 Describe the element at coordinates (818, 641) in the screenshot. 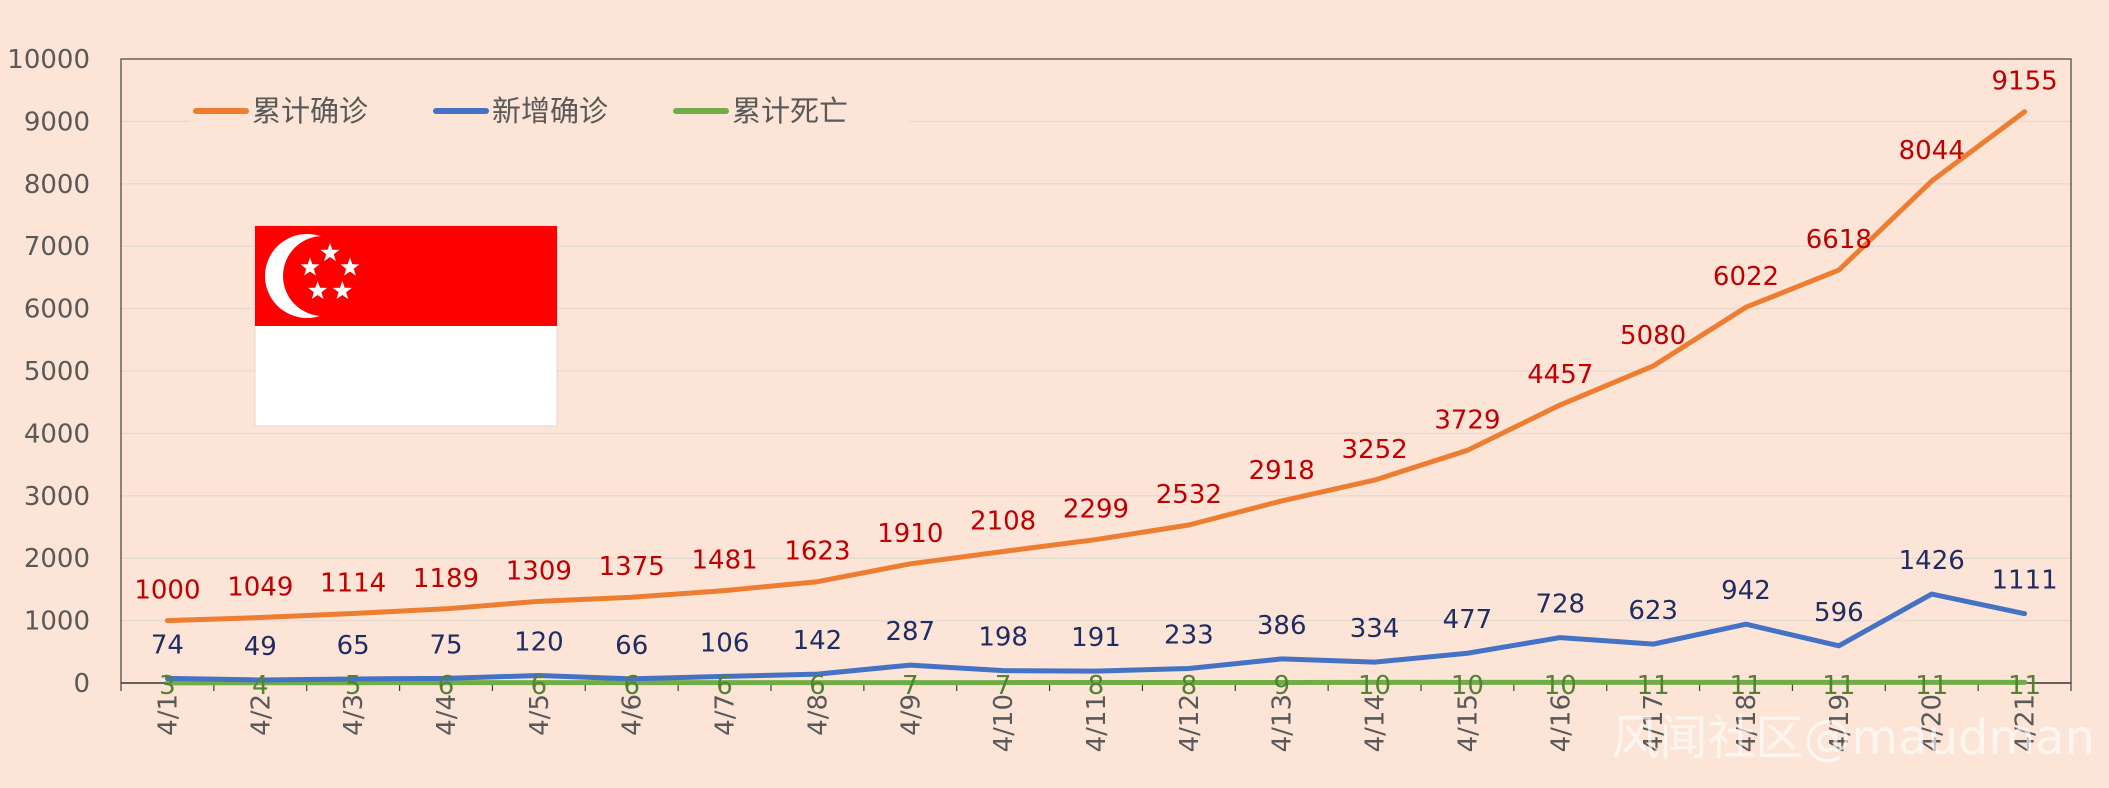

I see `data-label-new: 142` at that location.